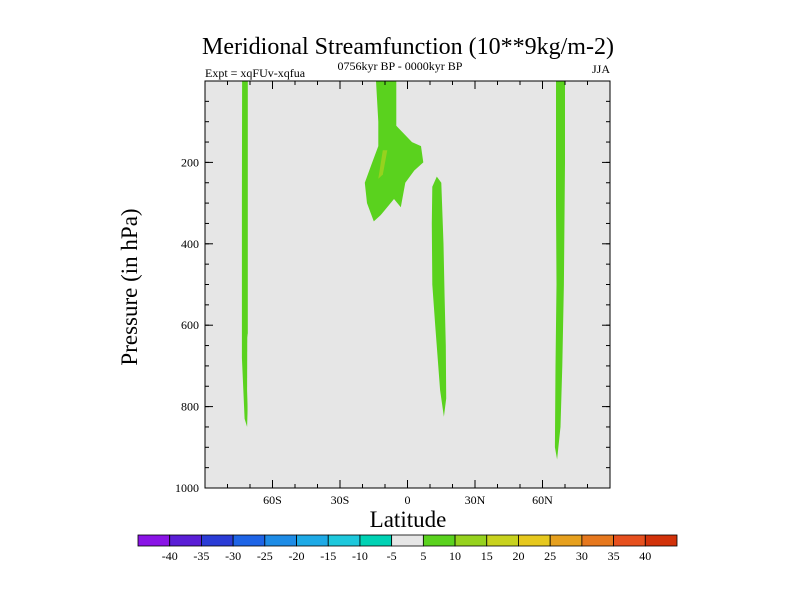 This screenshot has height=600, width=800. Describe the element at coordinates (463, 222) in the screenshot. I see `region-neg-24n-column` at that location.